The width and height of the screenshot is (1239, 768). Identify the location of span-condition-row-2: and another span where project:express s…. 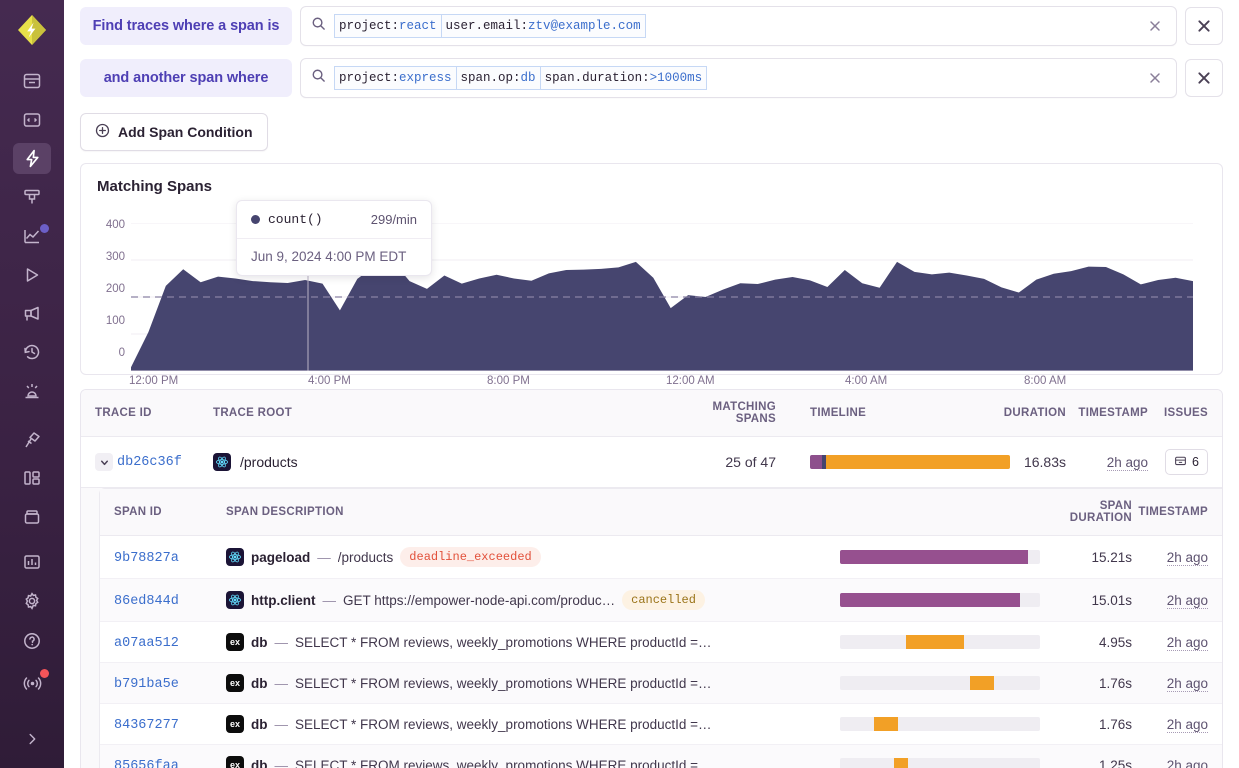
(651, 78).